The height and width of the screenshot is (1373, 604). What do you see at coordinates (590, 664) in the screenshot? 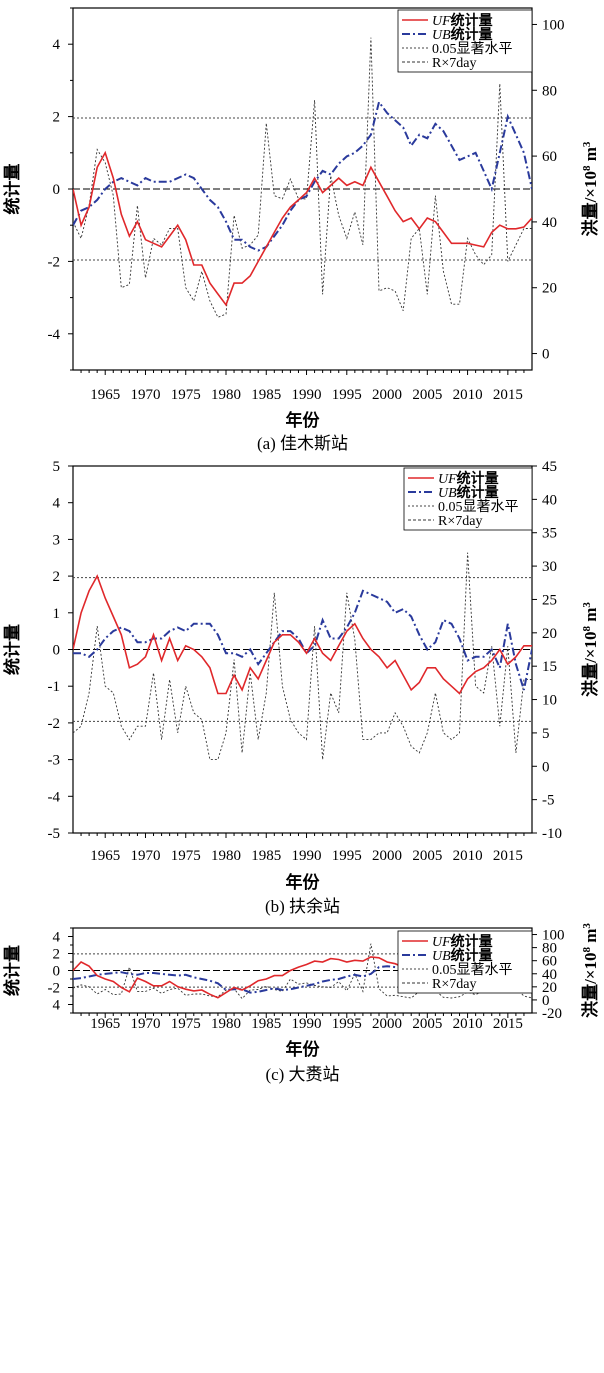
I see `y2-title-main: 洪量/×10` at bounding box center [590, 664].